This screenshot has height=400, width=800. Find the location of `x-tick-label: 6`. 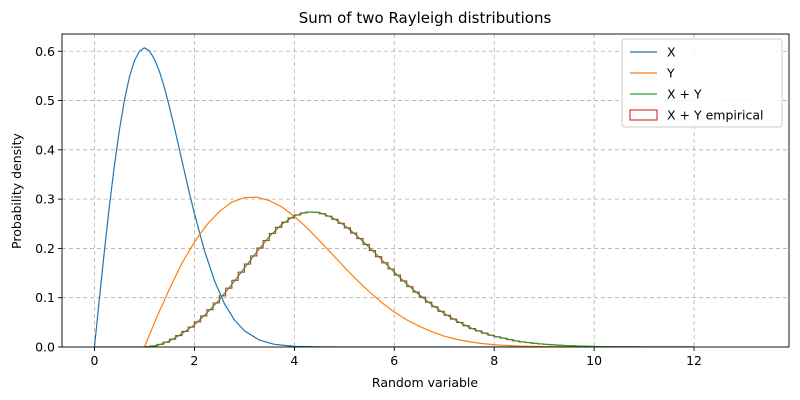

x-tick-label: 6 is located at coordinates (394, 360).